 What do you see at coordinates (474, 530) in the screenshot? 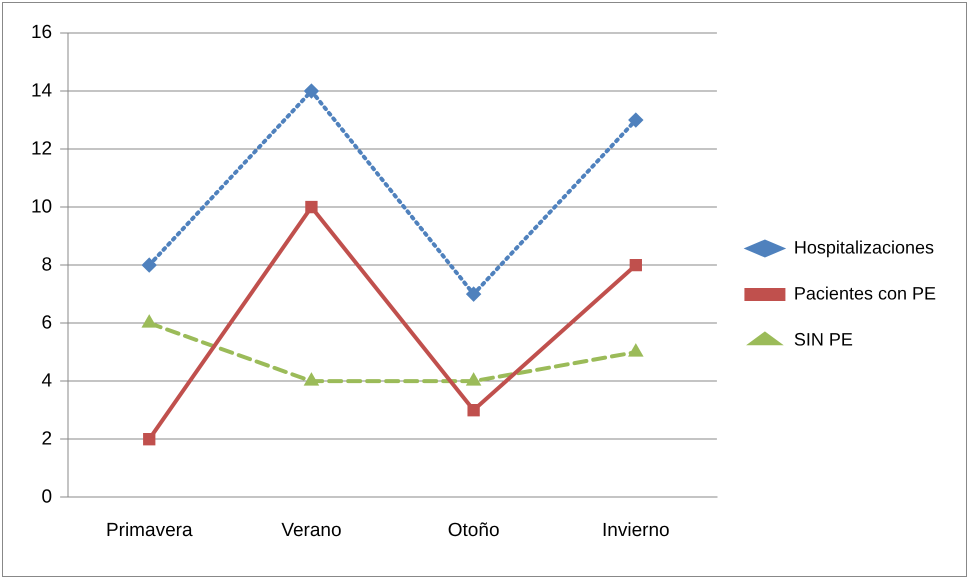
I see `x-tick-label: Otoño` at bounding box center [474, 530].